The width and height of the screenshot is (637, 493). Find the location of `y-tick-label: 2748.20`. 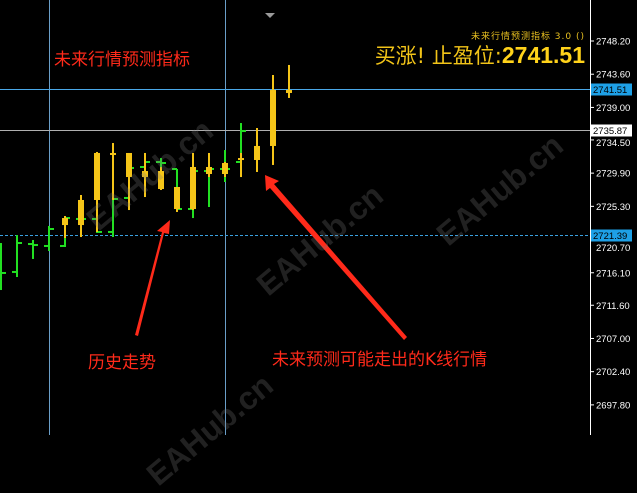

y-tick-label: 2748.20 is located at coordinates (613, 42).